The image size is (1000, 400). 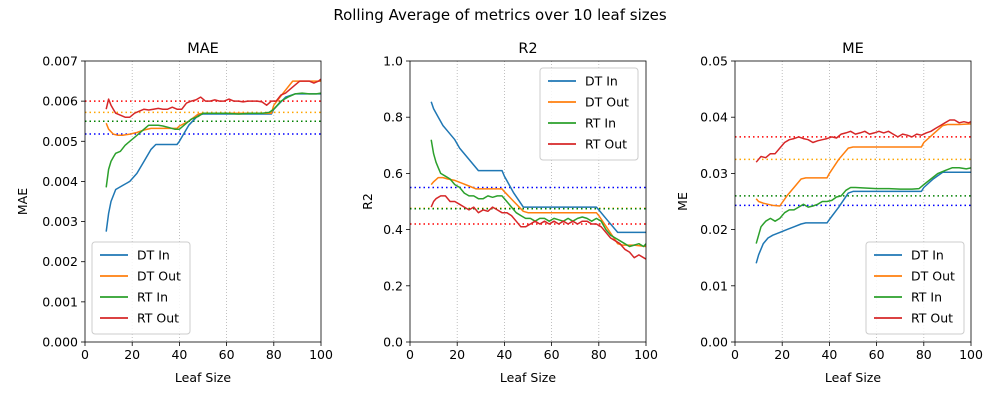 What do you see at coordinates (60, 301) in the screenshot?
I see `y-tick-label: 0.001` at bounding box center [60, 301].